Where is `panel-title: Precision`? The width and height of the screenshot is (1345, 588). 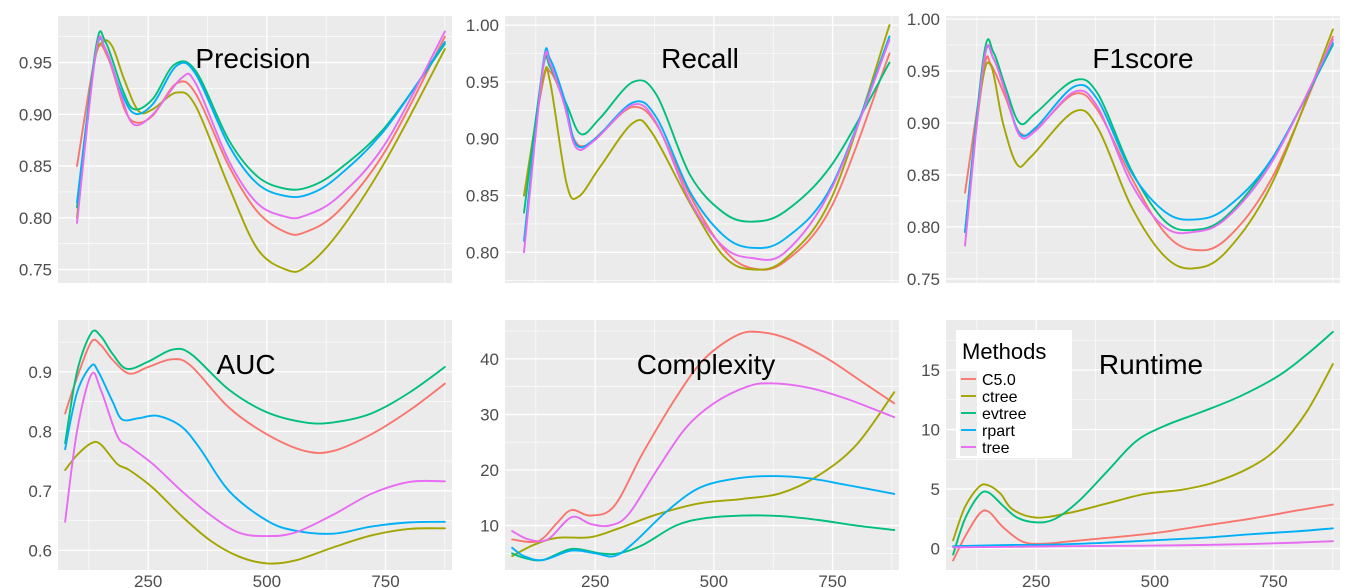
panel-title: Precision is located at coordinates (252, 58).